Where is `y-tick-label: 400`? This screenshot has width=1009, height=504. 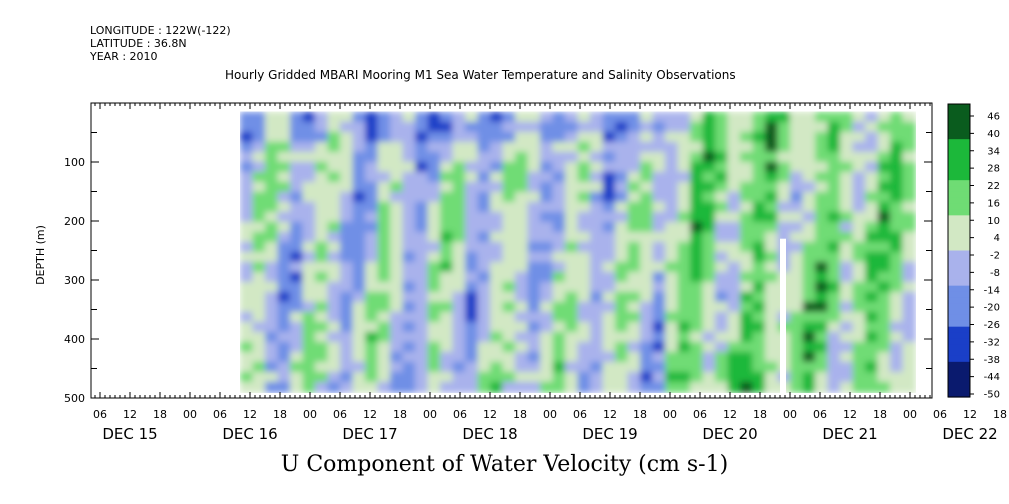
y-tick-label: 400 is located at coordinates (74, 339).